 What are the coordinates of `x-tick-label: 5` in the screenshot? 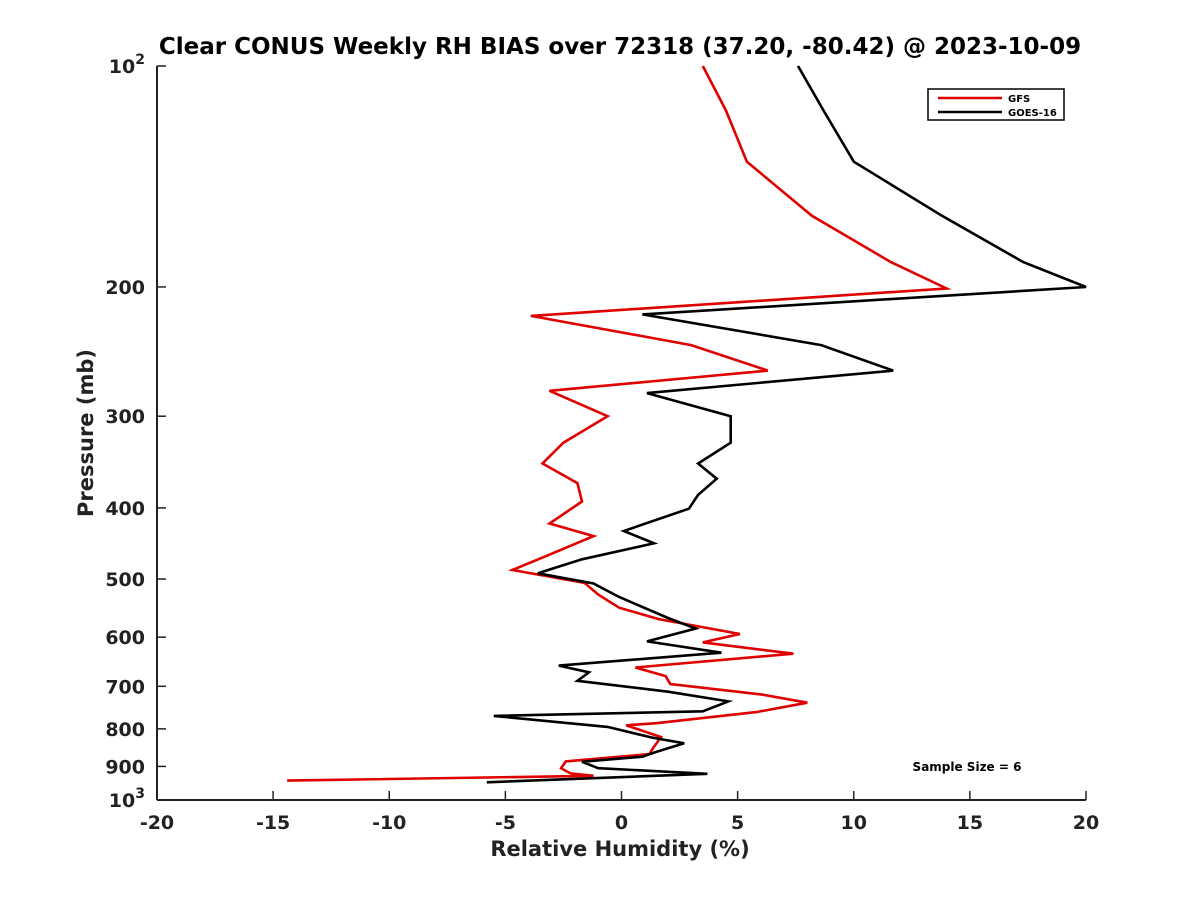 It's located at (737, 823).